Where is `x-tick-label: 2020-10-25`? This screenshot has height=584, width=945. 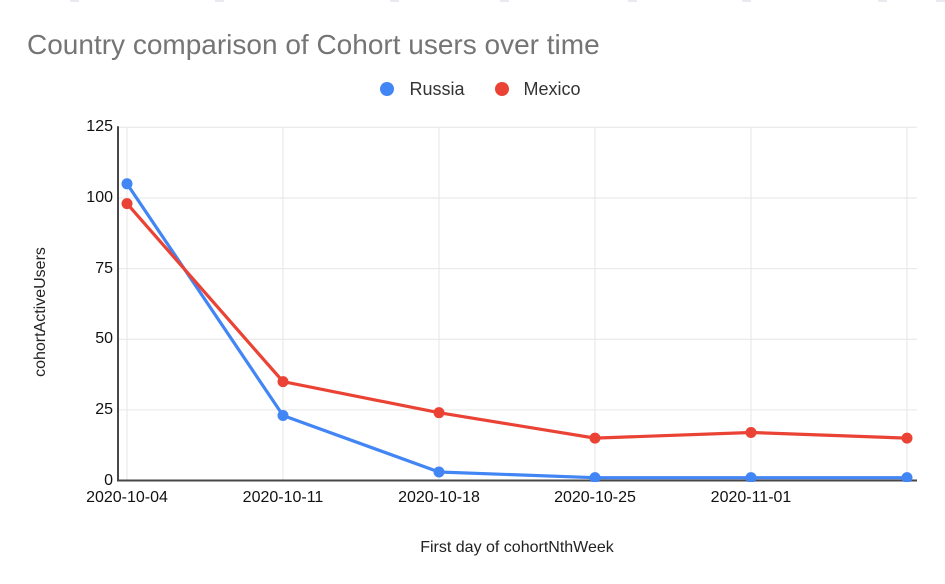
x-tick-label: 2020-10-25 is located at coordinates (595, 497).